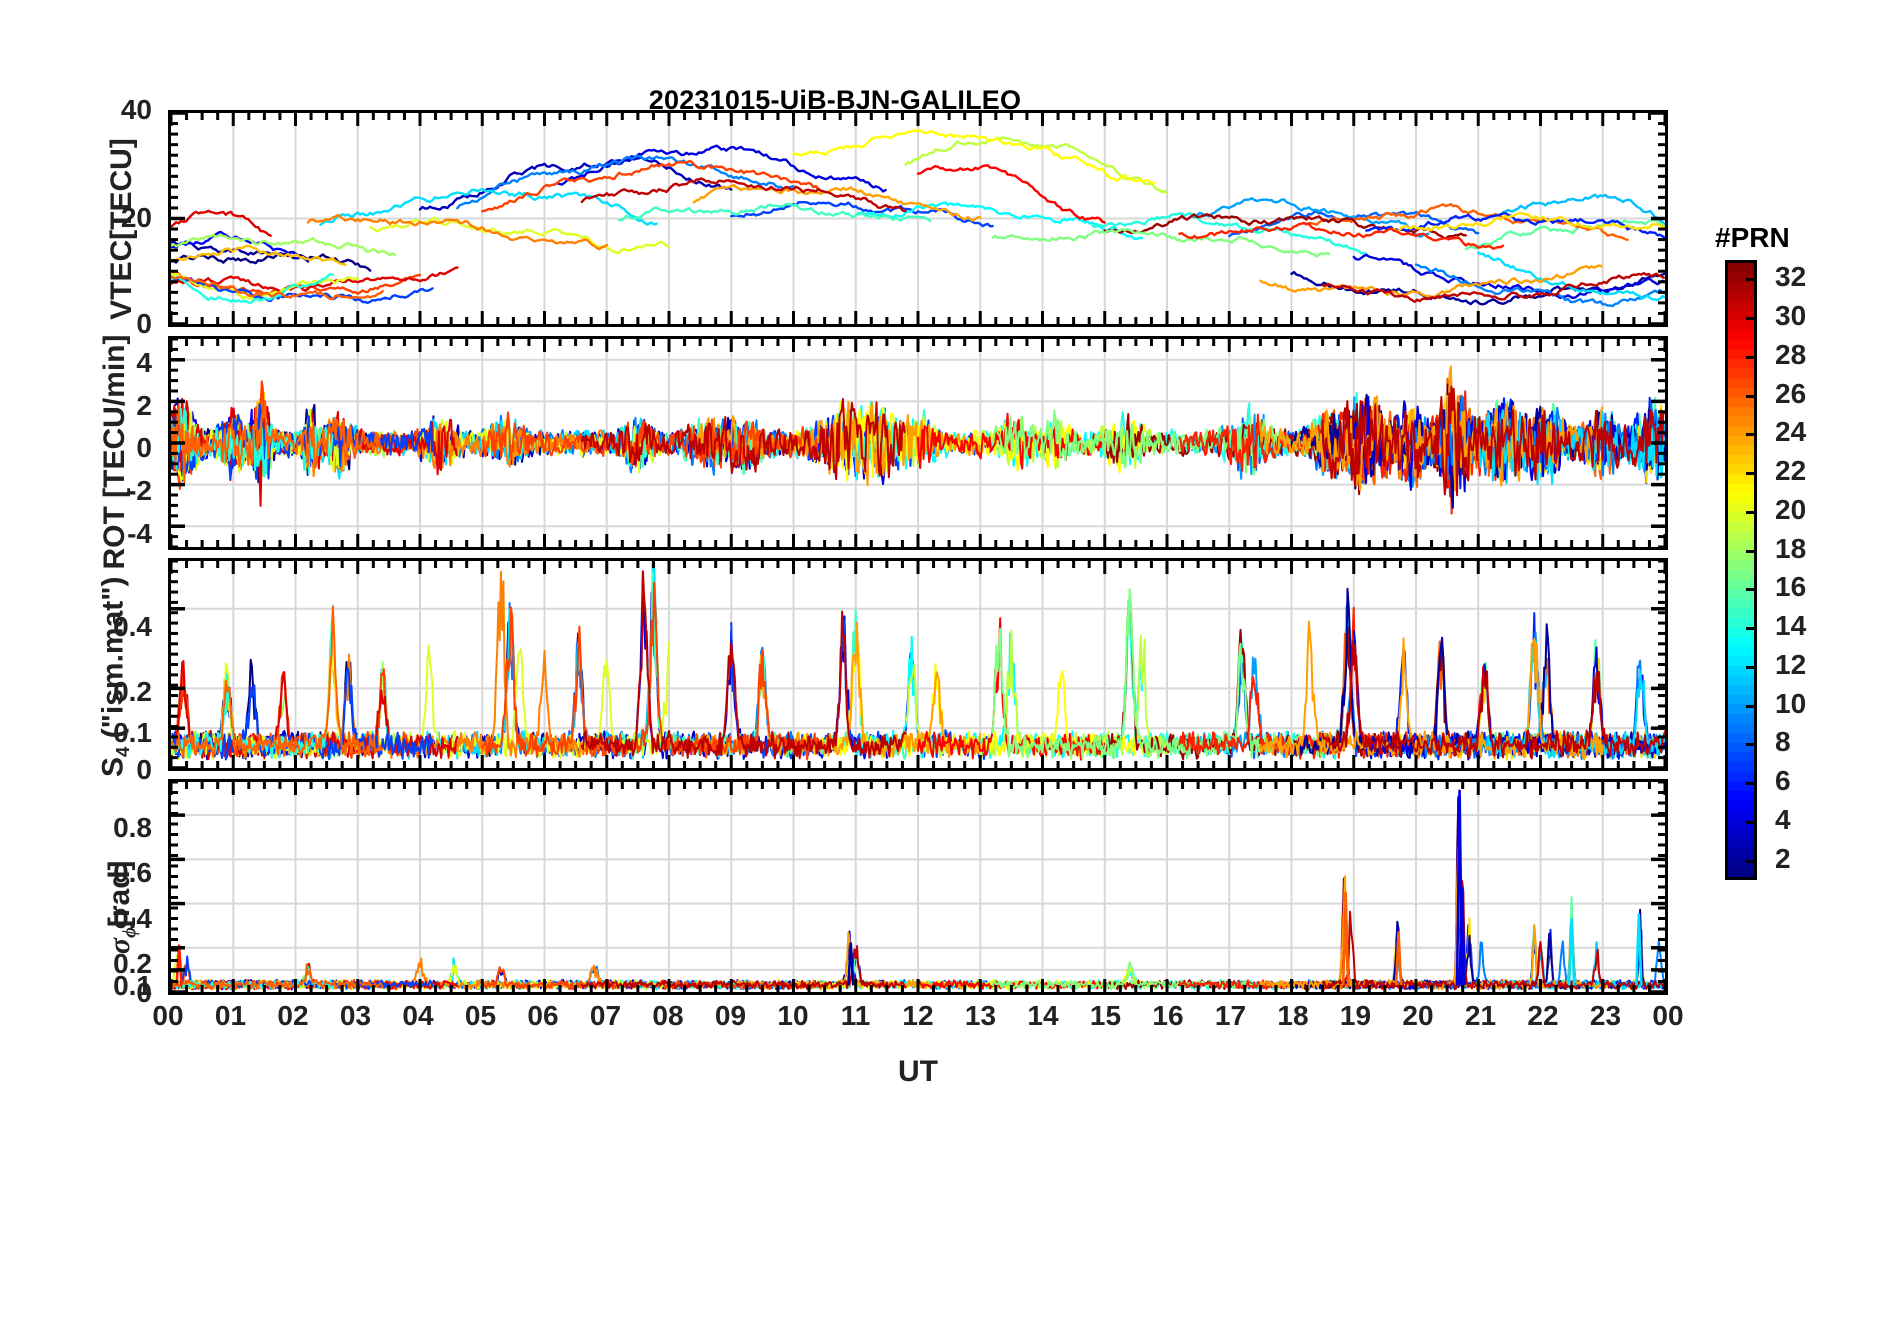 This screenshot has width=1902, height=1330. What do you see at coordinates (1791, 587) in the screenshot?
I see `colorbar-tick-16: 16` at bounding box center [1791, 587].